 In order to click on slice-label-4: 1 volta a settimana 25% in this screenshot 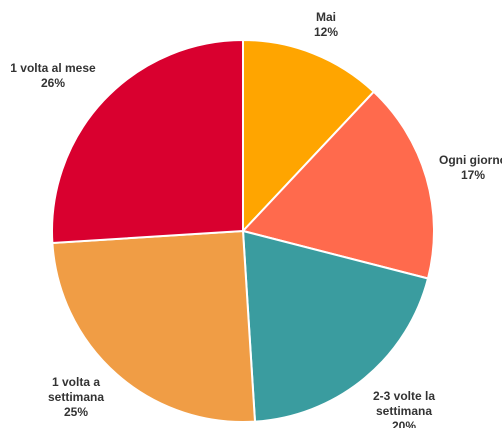, I will do `click(76, 397)`.